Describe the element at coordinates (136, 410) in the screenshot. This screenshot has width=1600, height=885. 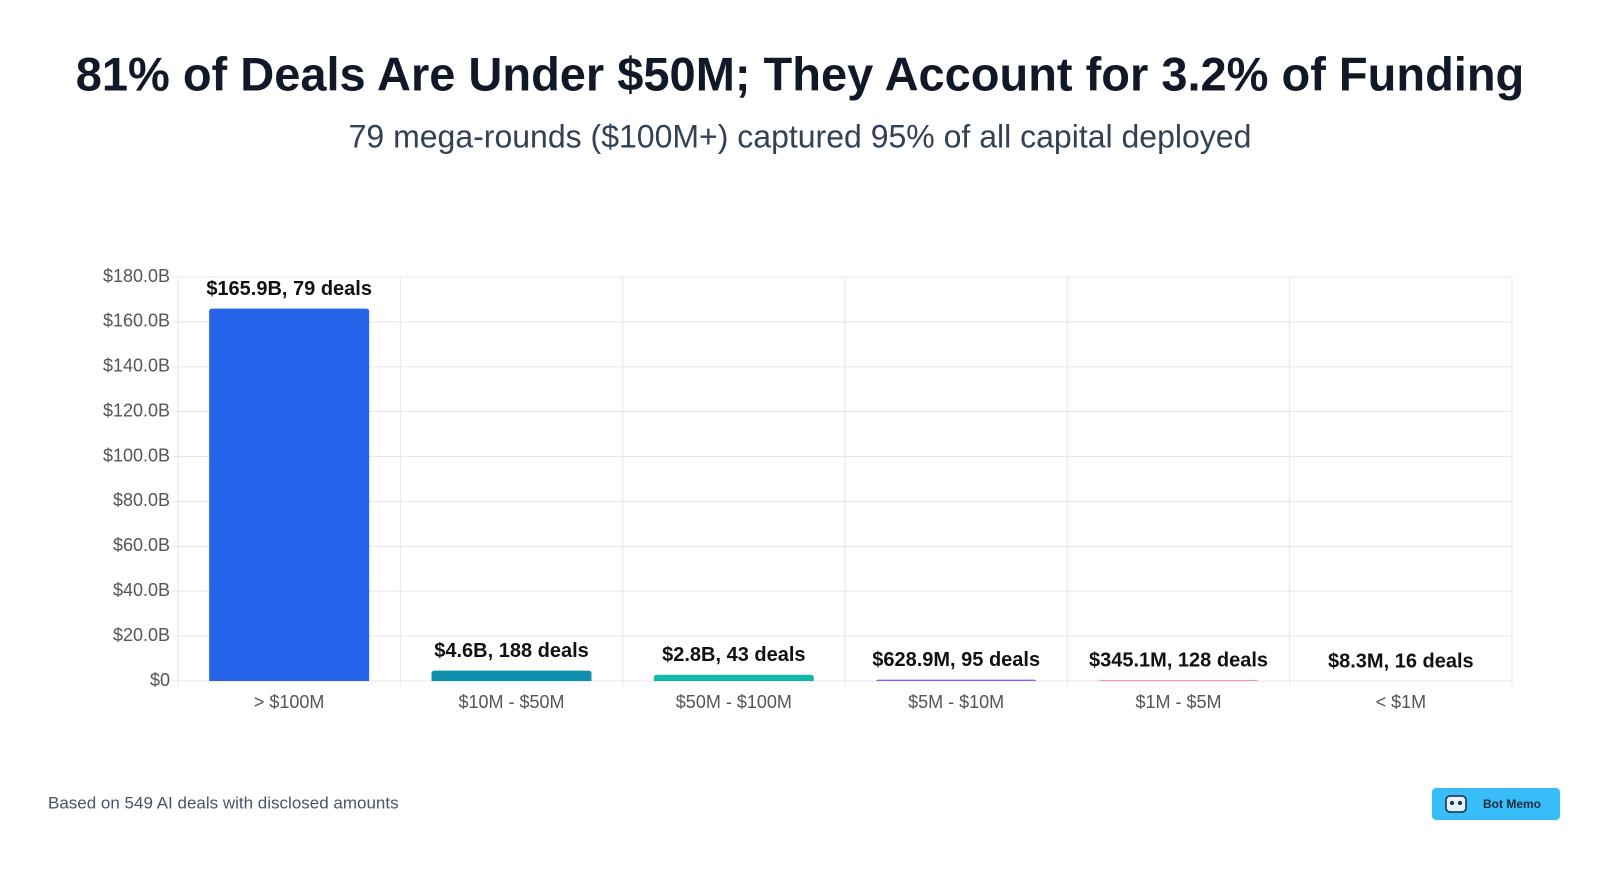
I see `y-tick-label: $120.0B` at that location.